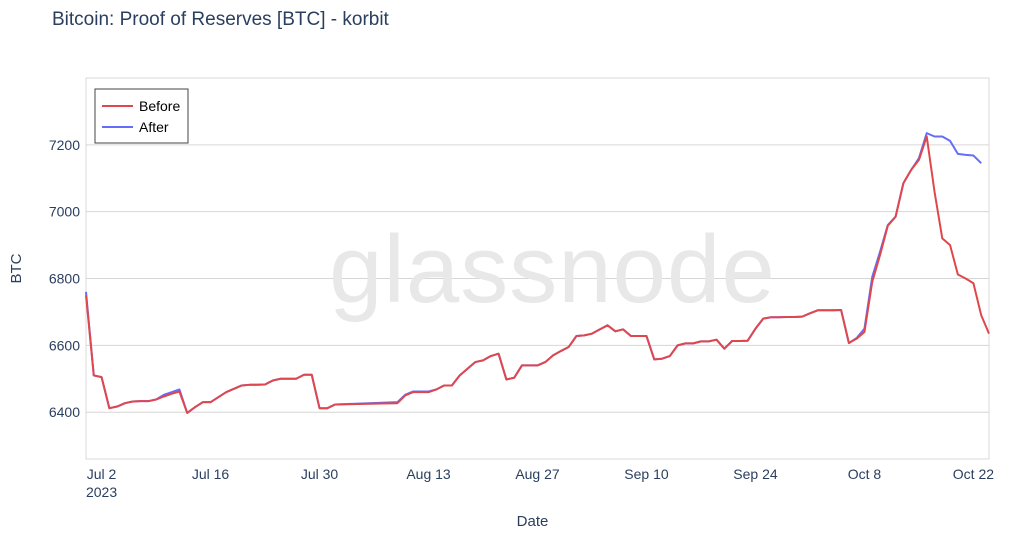  What do you see at coordinates (64, 412) in the screenshot?
I see `y-tick-label: 6400` at bounding box center [64, 412].